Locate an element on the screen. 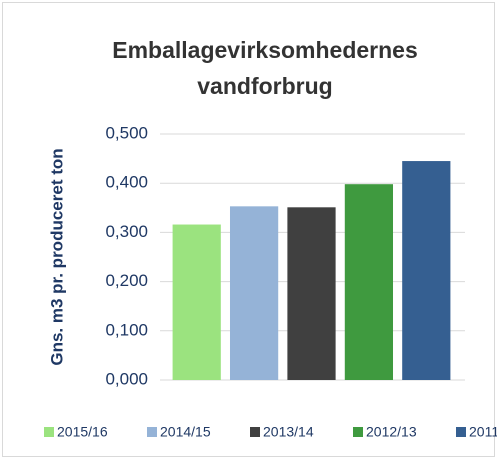  y-tick-label: 0,300 is located at coordinates (126, 231).